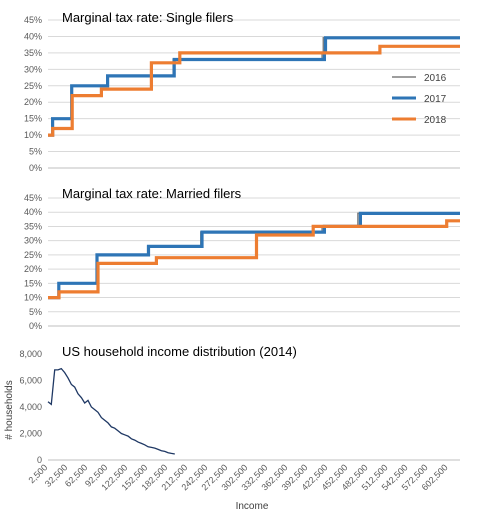 This screenshot has height=513, width=500. Describe the element at coordinates (252, 506) in the screenshot. I see `x-axis-title: Income` at that location.